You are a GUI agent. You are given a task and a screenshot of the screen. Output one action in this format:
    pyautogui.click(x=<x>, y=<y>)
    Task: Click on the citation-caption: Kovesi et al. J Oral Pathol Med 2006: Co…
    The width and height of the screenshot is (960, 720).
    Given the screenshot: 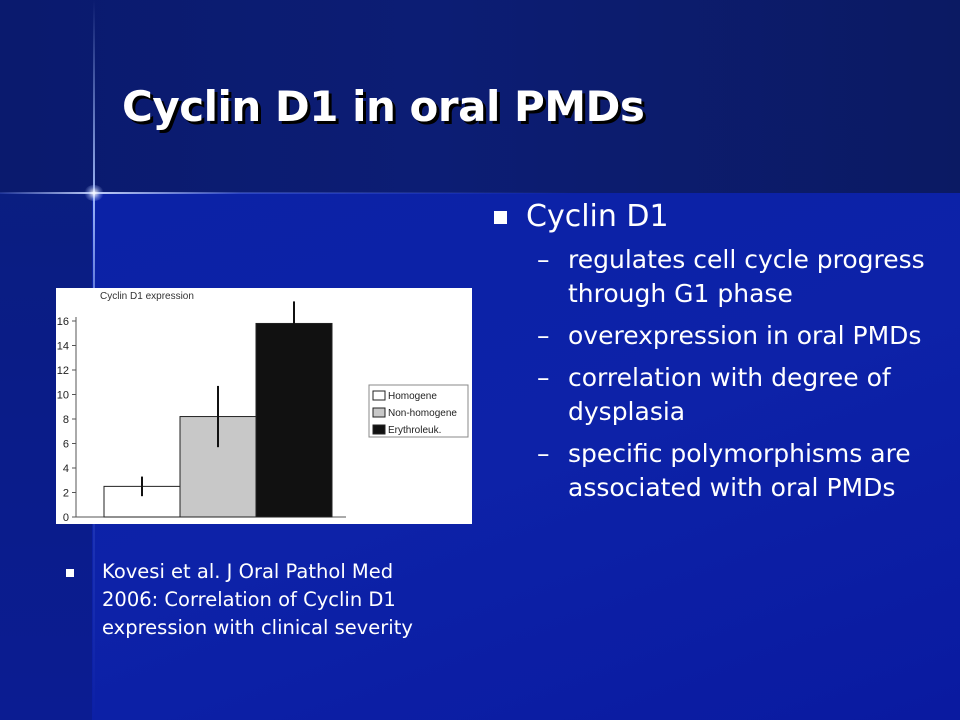 What is the action you would take?
    pyautogui.click(x=246, y=600)
    